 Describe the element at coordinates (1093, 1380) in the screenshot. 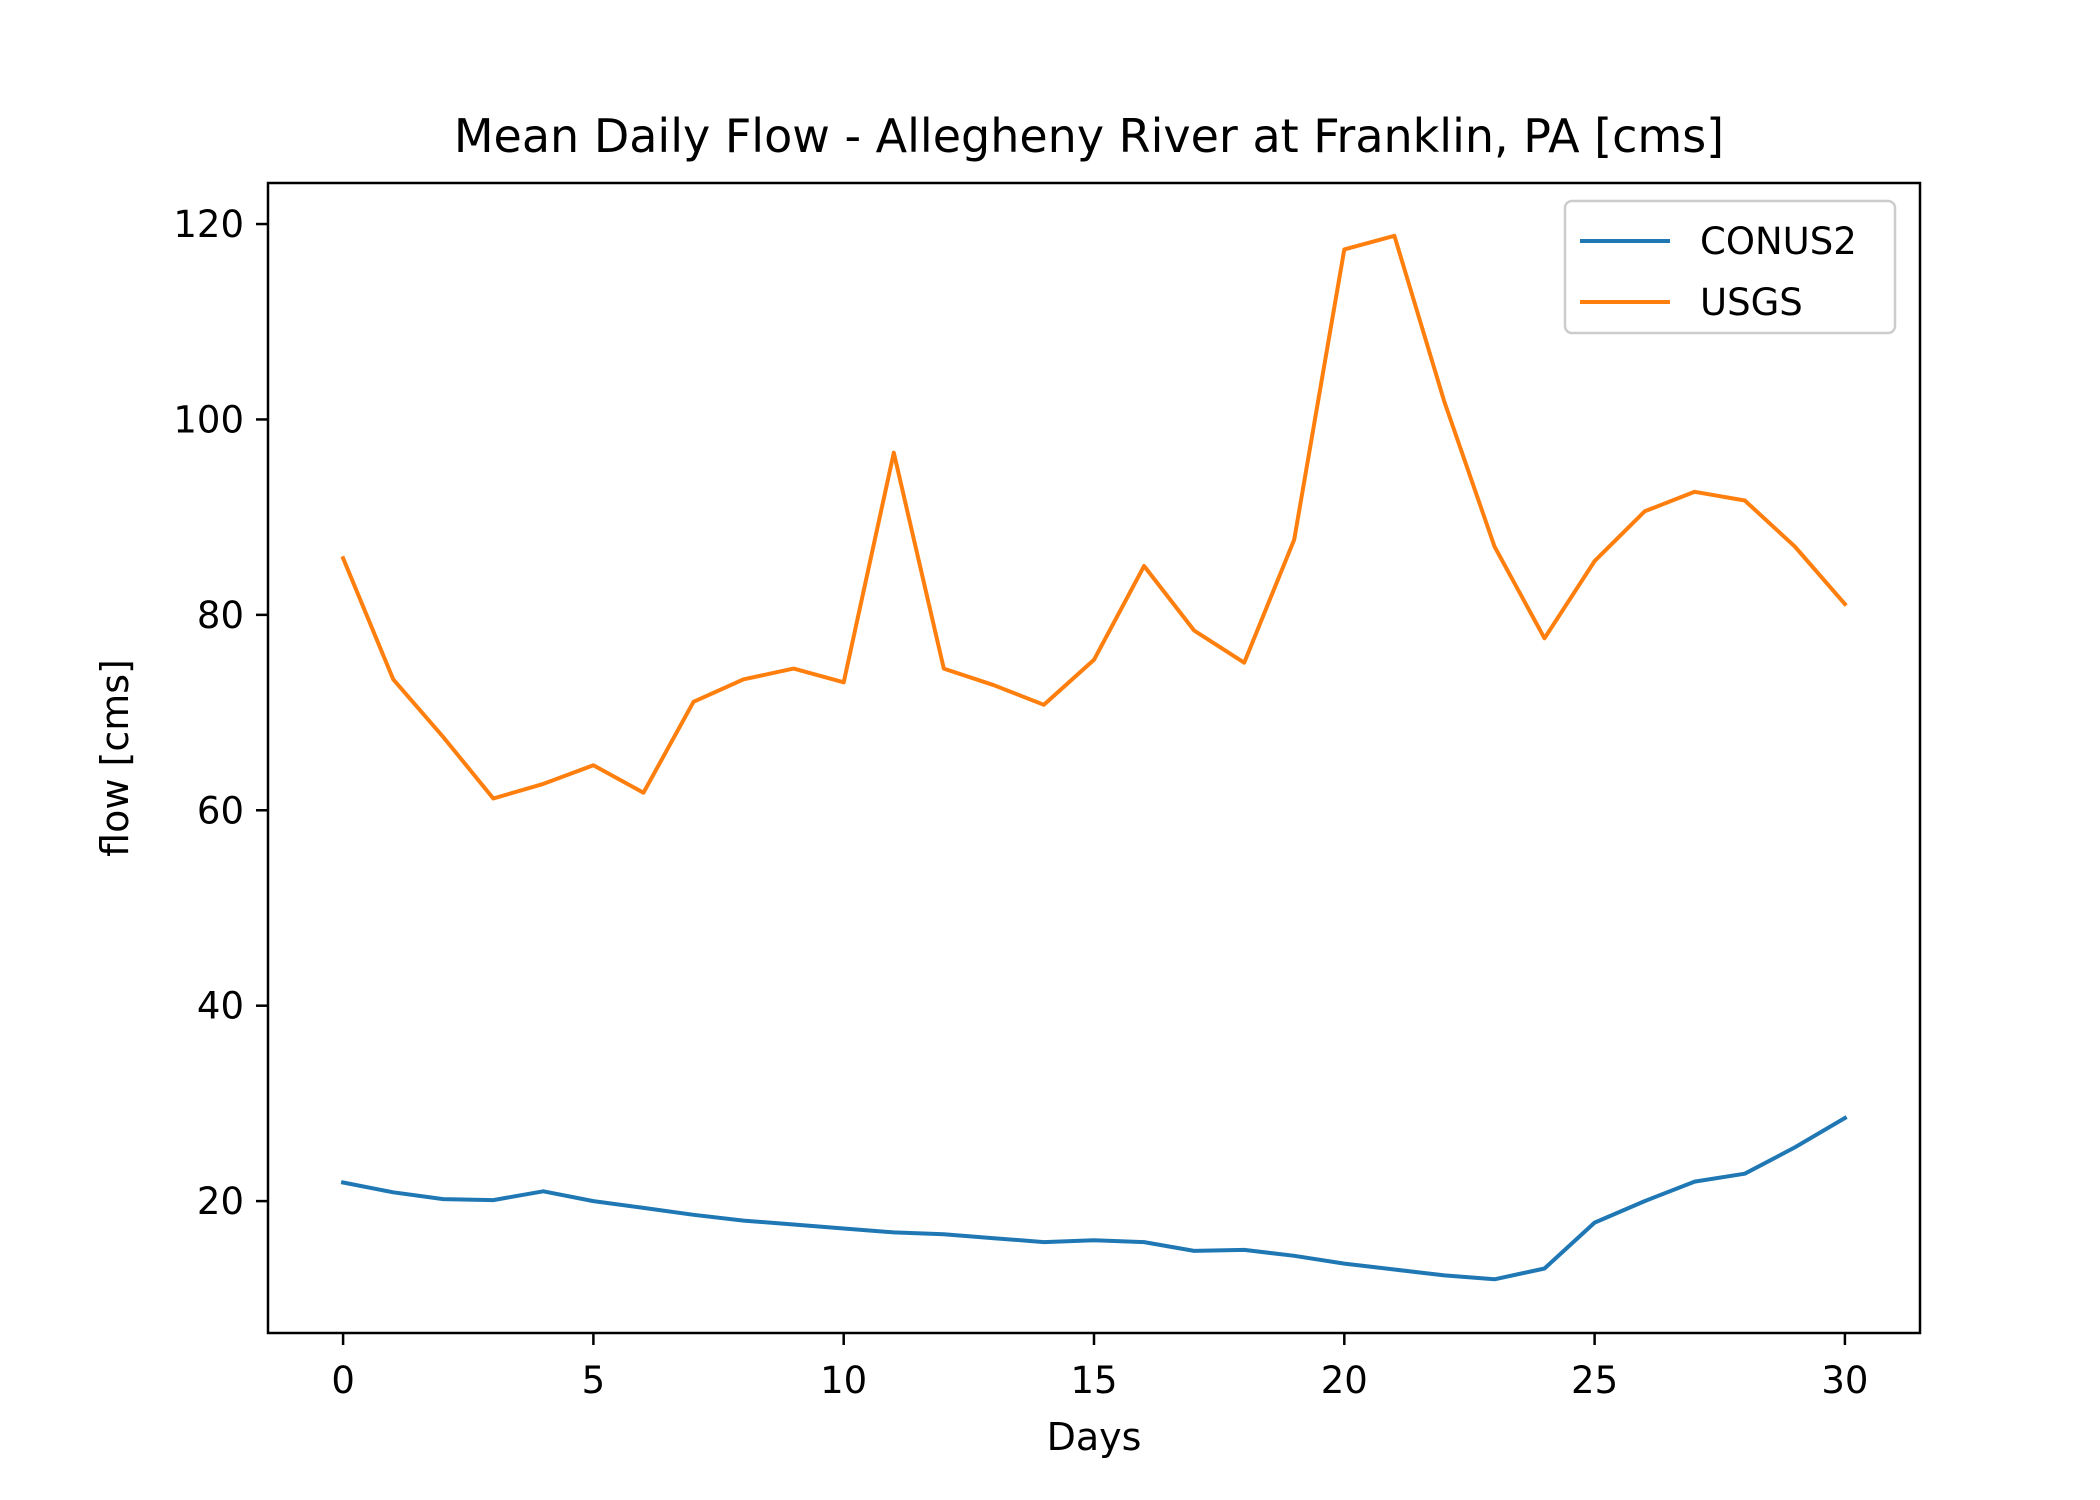

I see `x-tick-label: 15` at that location.